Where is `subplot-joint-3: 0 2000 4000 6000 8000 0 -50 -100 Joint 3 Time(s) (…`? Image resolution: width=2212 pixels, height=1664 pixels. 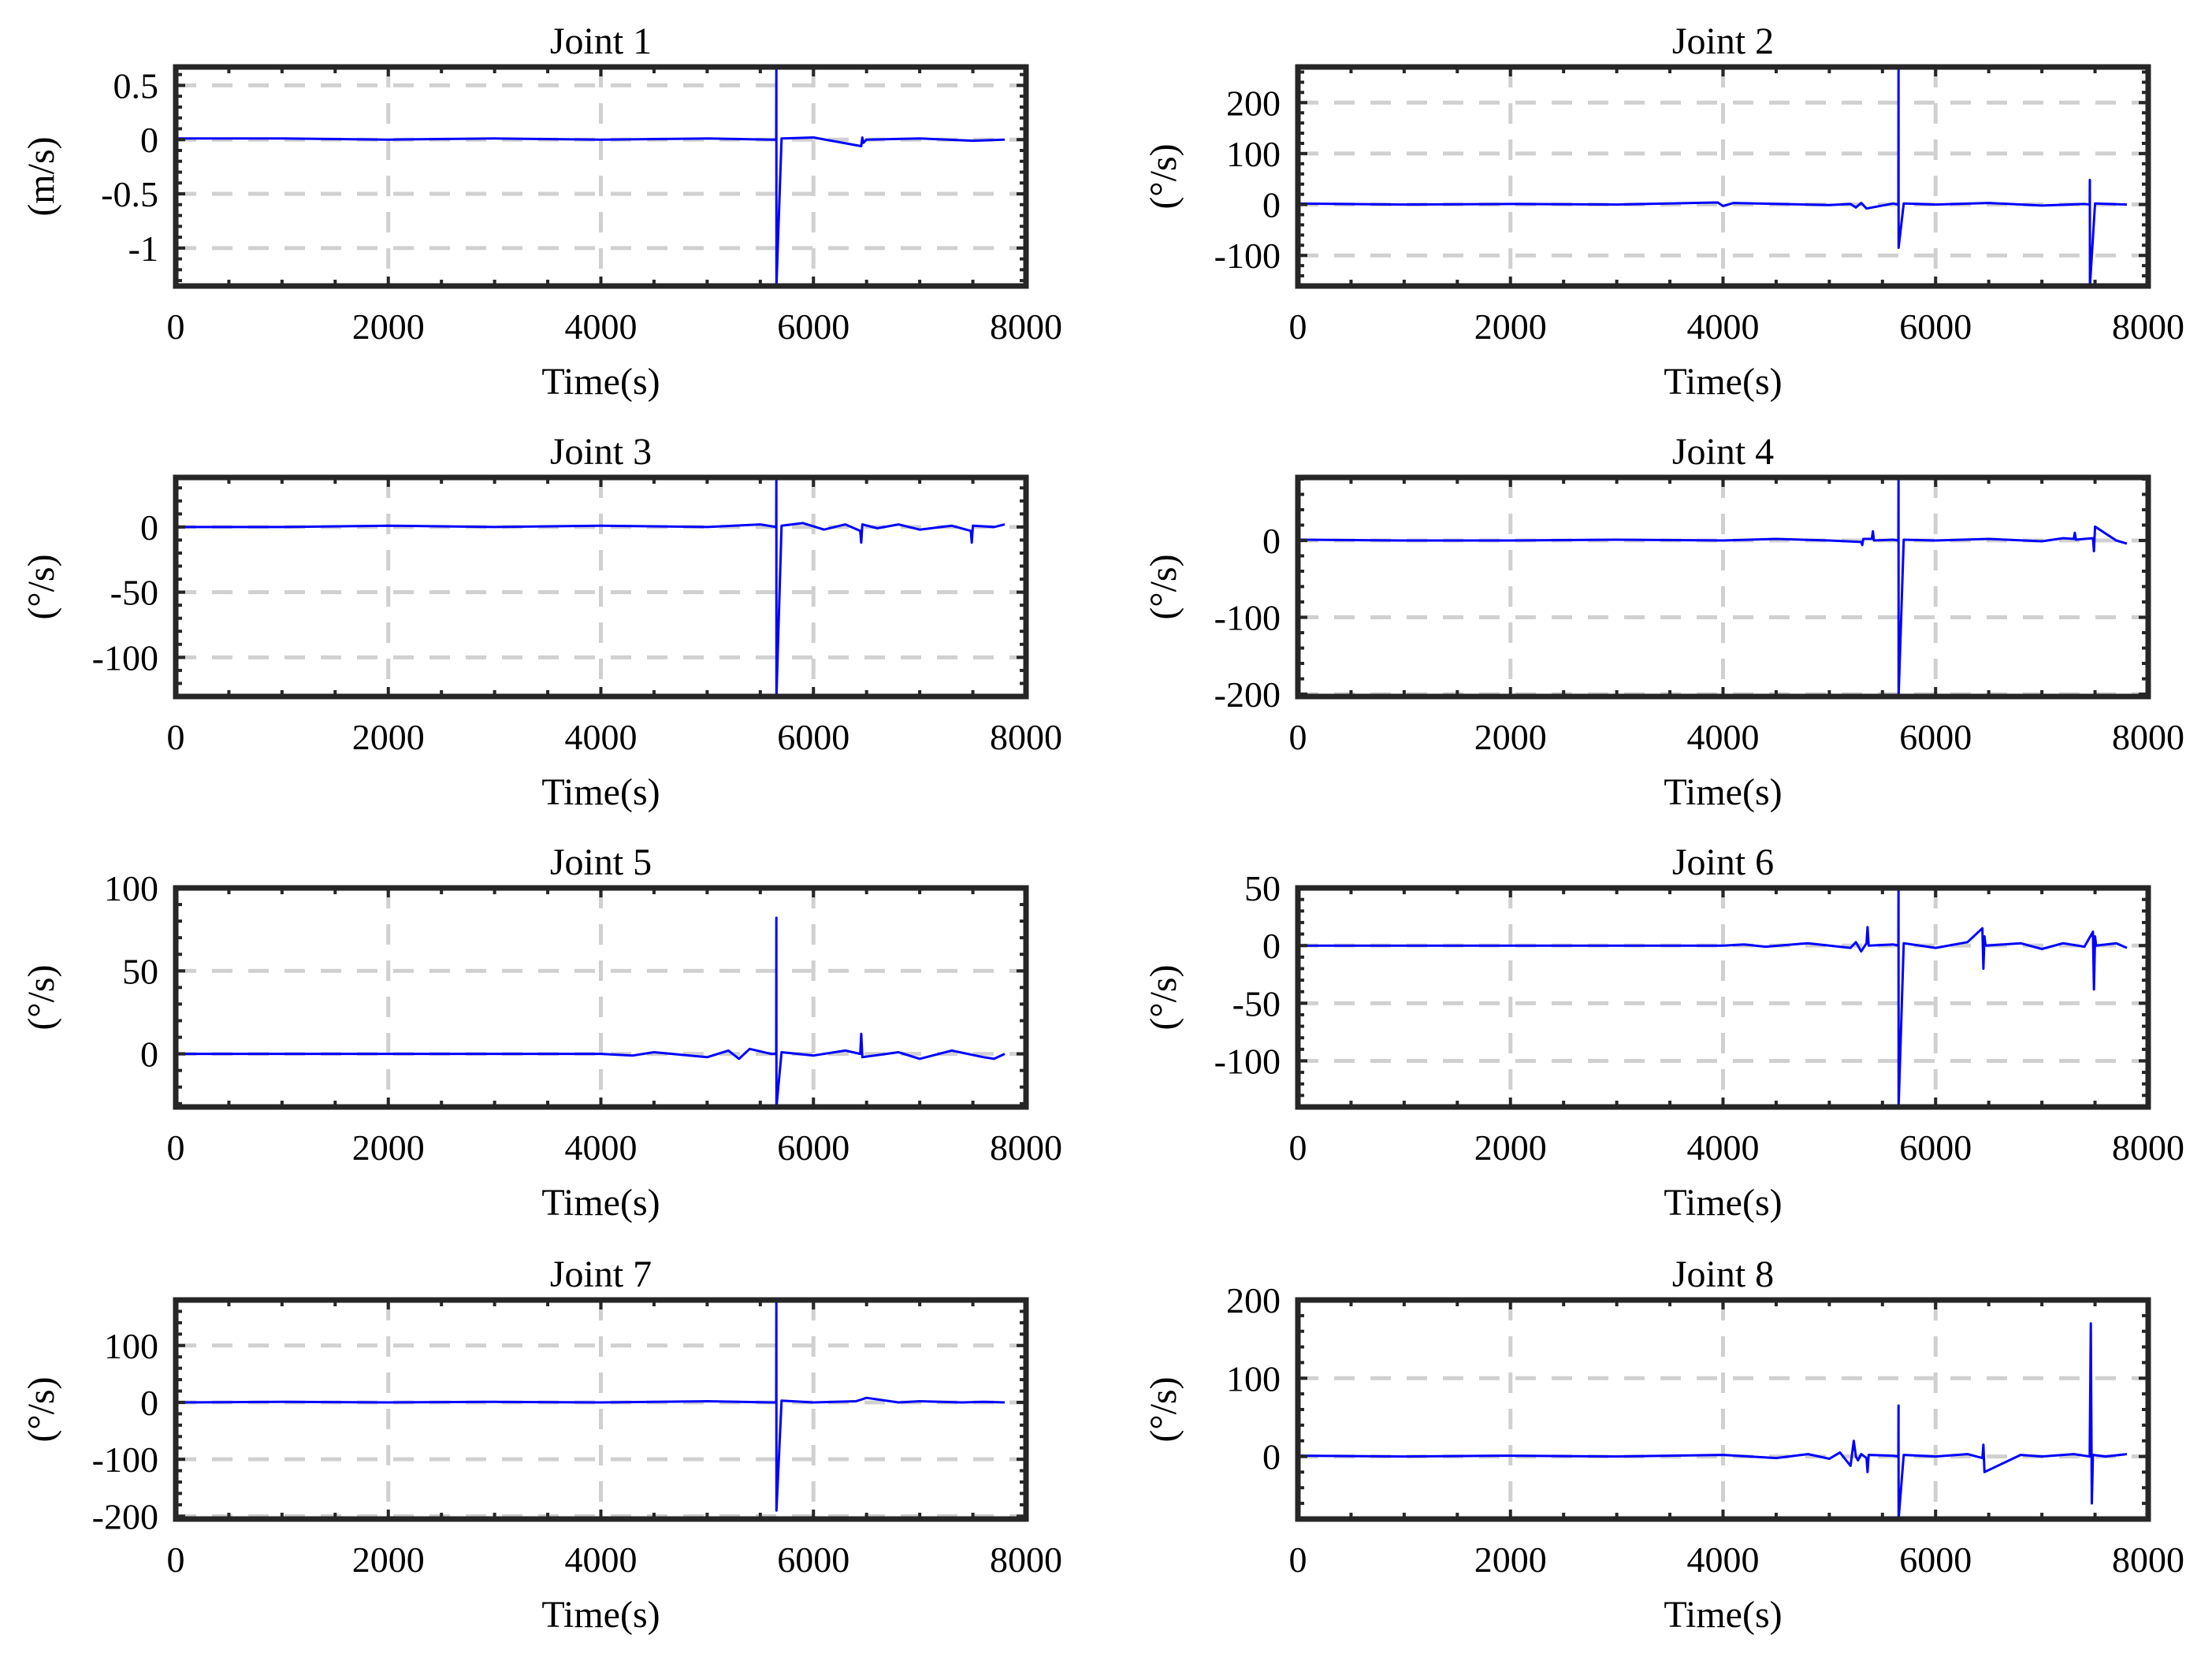
subplot-joint-3: 0 2000 4000 6000 8000 0 -50 -100 Joint 3 Time(s) (… is located at coordinates (541, 622).